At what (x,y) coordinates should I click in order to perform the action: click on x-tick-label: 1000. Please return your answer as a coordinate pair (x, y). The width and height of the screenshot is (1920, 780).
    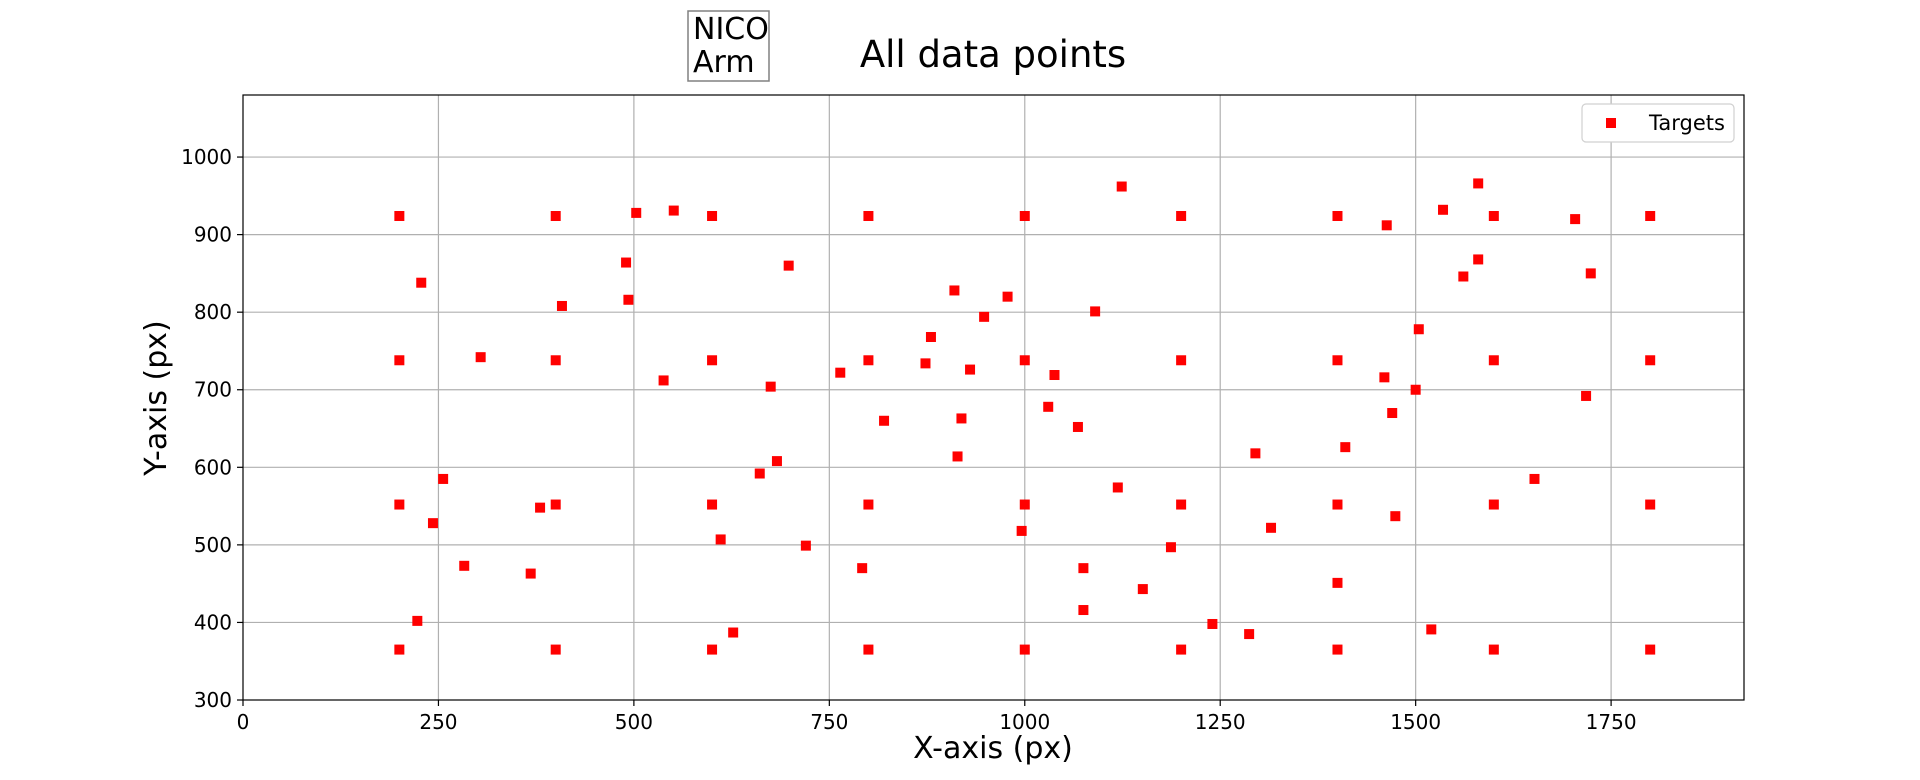
    Looking at the image, I should click on (1024, 722).